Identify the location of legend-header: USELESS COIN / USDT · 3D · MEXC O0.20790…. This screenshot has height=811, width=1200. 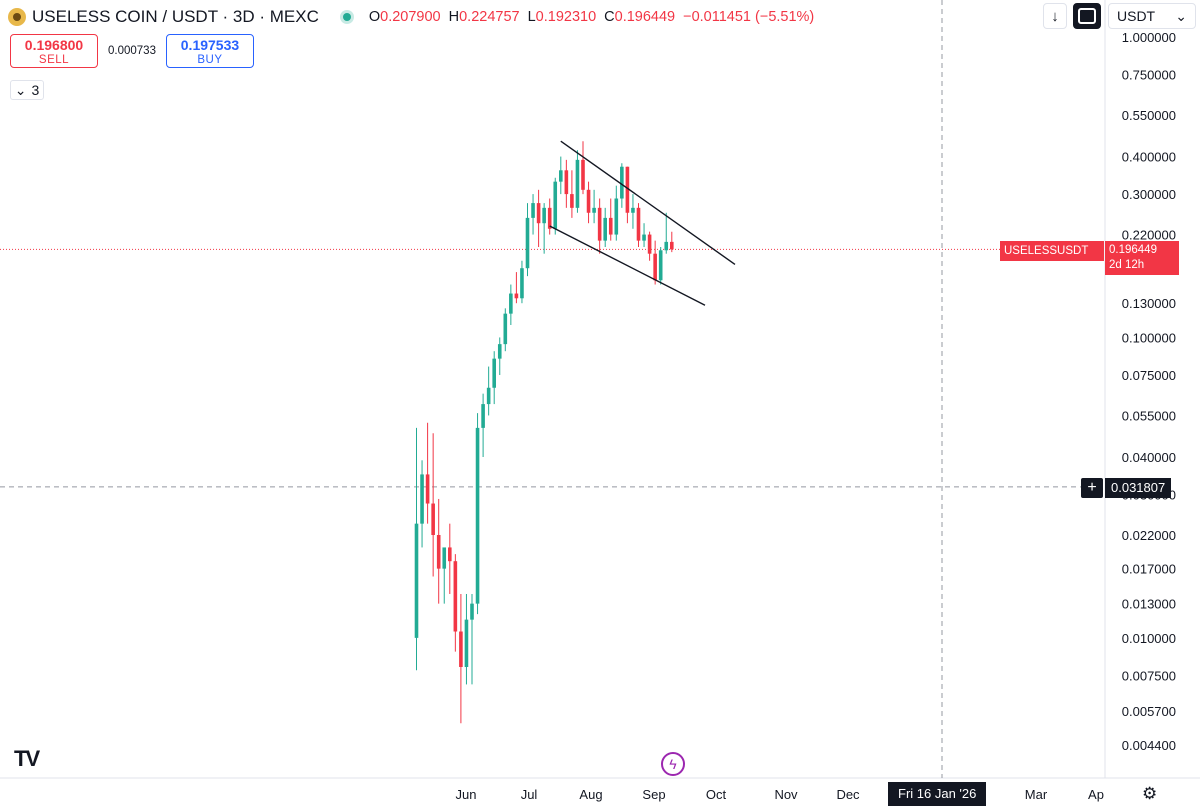
(411, 17).